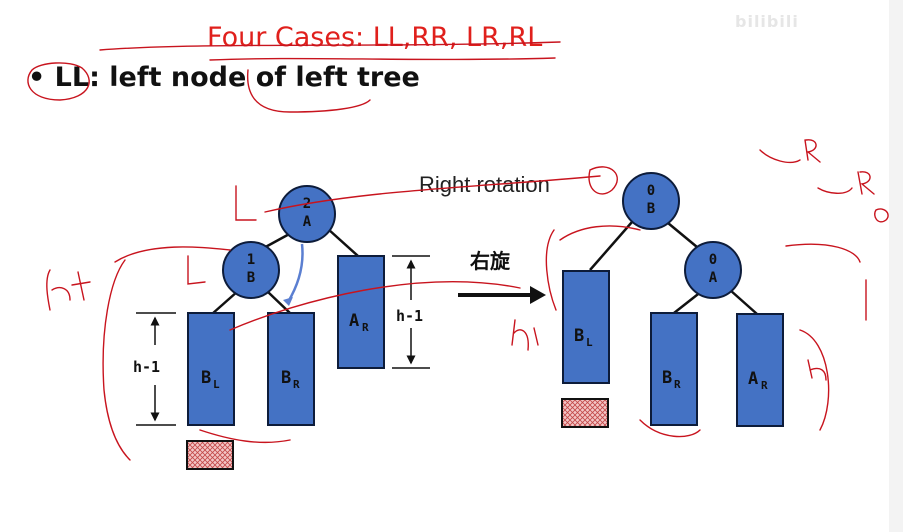 The height and width of the screenshot is (532, 903). Describe the element at coordinates (116, 360) in the screenshot. I see `annotation-left-brace` at that location.